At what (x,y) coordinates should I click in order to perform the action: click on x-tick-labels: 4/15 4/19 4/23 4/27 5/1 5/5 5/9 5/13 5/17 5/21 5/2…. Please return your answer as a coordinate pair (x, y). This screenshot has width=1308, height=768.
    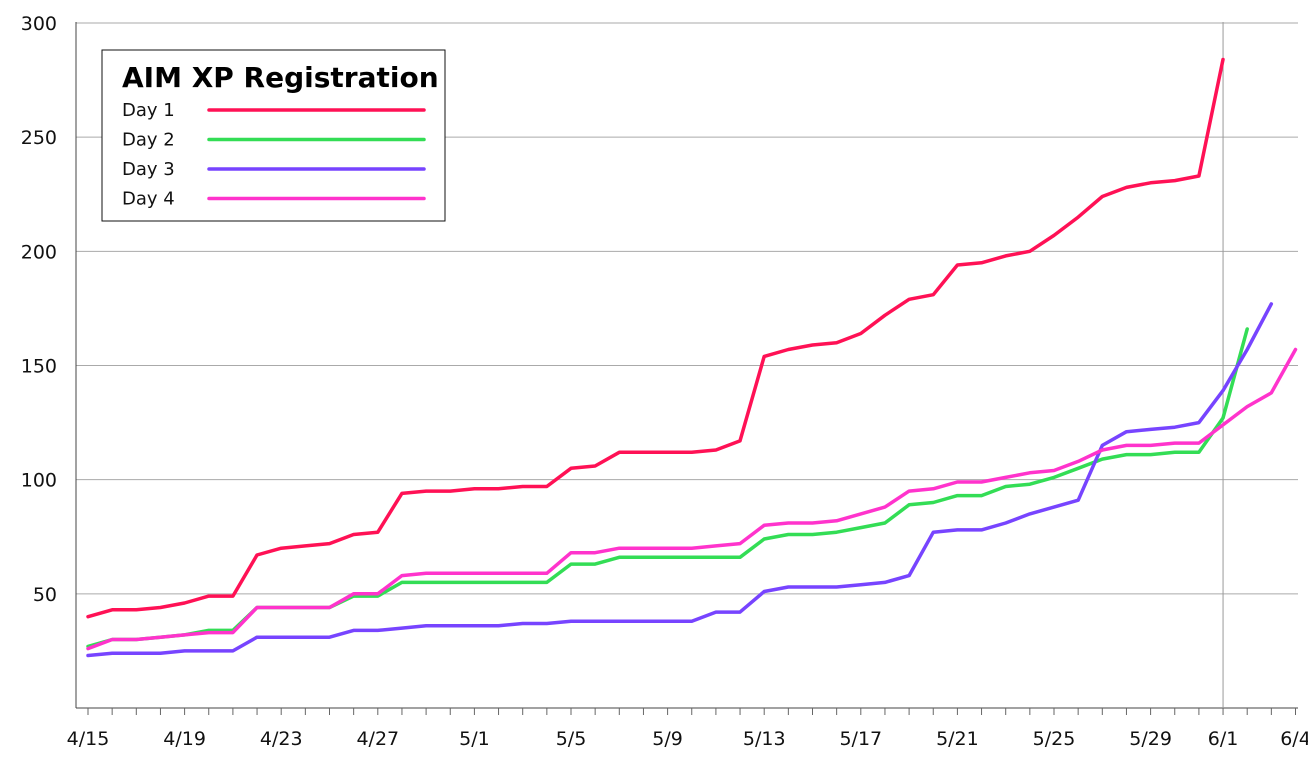
    Looking at the image, I should click on (687, 739).